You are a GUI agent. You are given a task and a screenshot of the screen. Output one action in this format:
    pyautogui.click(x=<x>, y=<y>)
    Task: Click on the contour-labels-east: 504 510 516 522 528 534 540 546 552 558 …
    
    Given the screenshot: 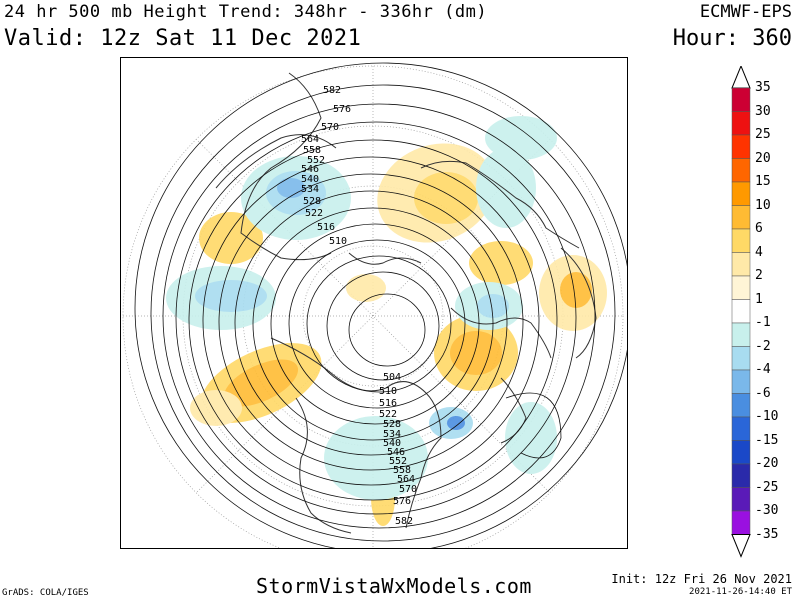 What is the action you would take?
    pyautogui.click(x=398, y=449)
    